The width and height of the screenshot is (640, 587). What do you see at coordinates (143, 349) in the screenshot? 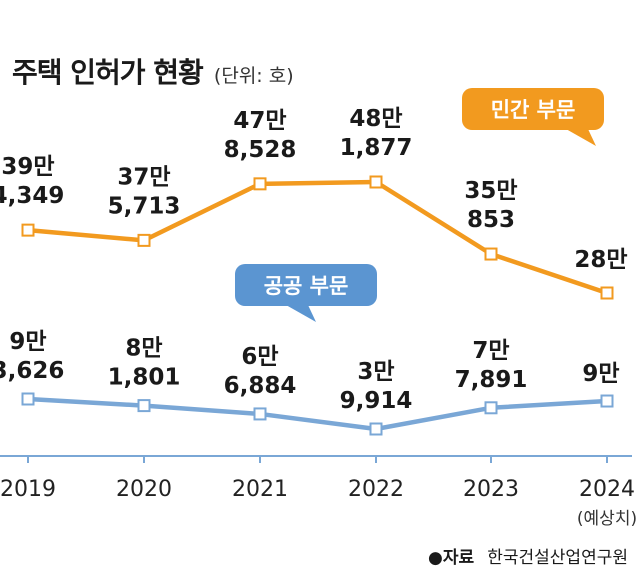
I see `data-label-2020-line1: 8만` at bounding box center [143, 349].